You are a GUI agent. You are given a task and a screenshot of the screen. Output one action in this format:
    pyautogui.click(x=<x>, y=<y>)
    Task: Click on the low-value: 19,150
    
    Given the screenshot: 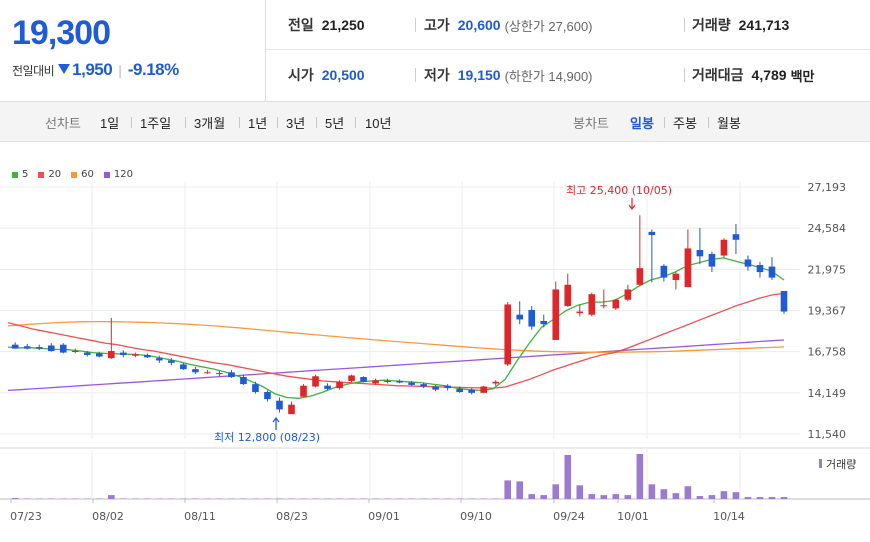 What is the action you would take?
    pyautogui.click(x=479, y=75)
    